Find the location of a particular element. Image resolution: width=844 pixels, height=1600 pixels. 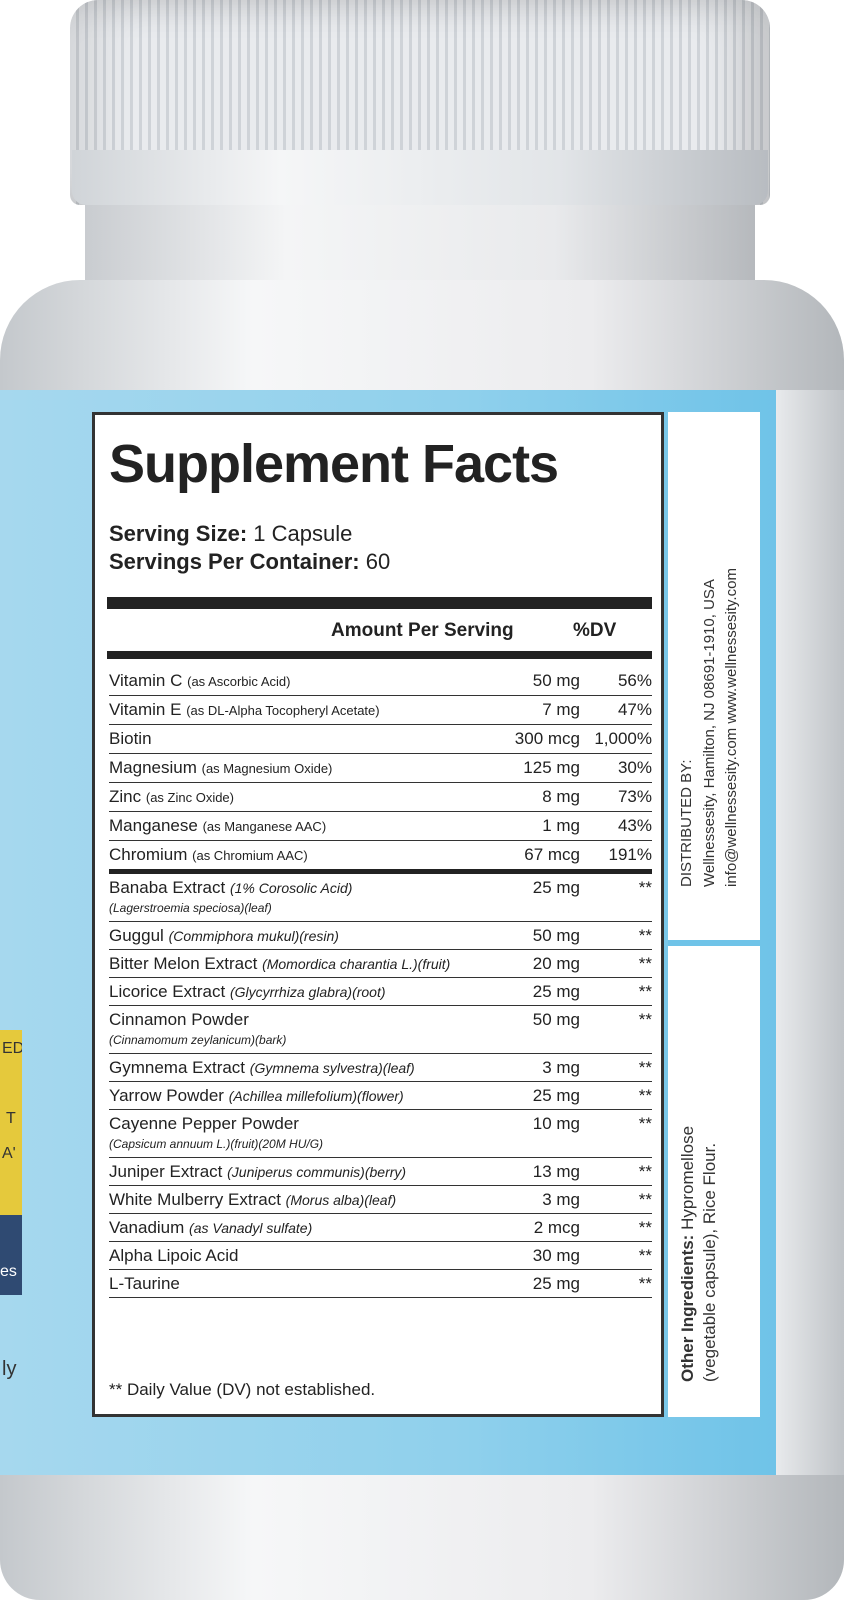

nutrient-detail: (Morus alba)(leaf) is located at coordinates (341, 1200).